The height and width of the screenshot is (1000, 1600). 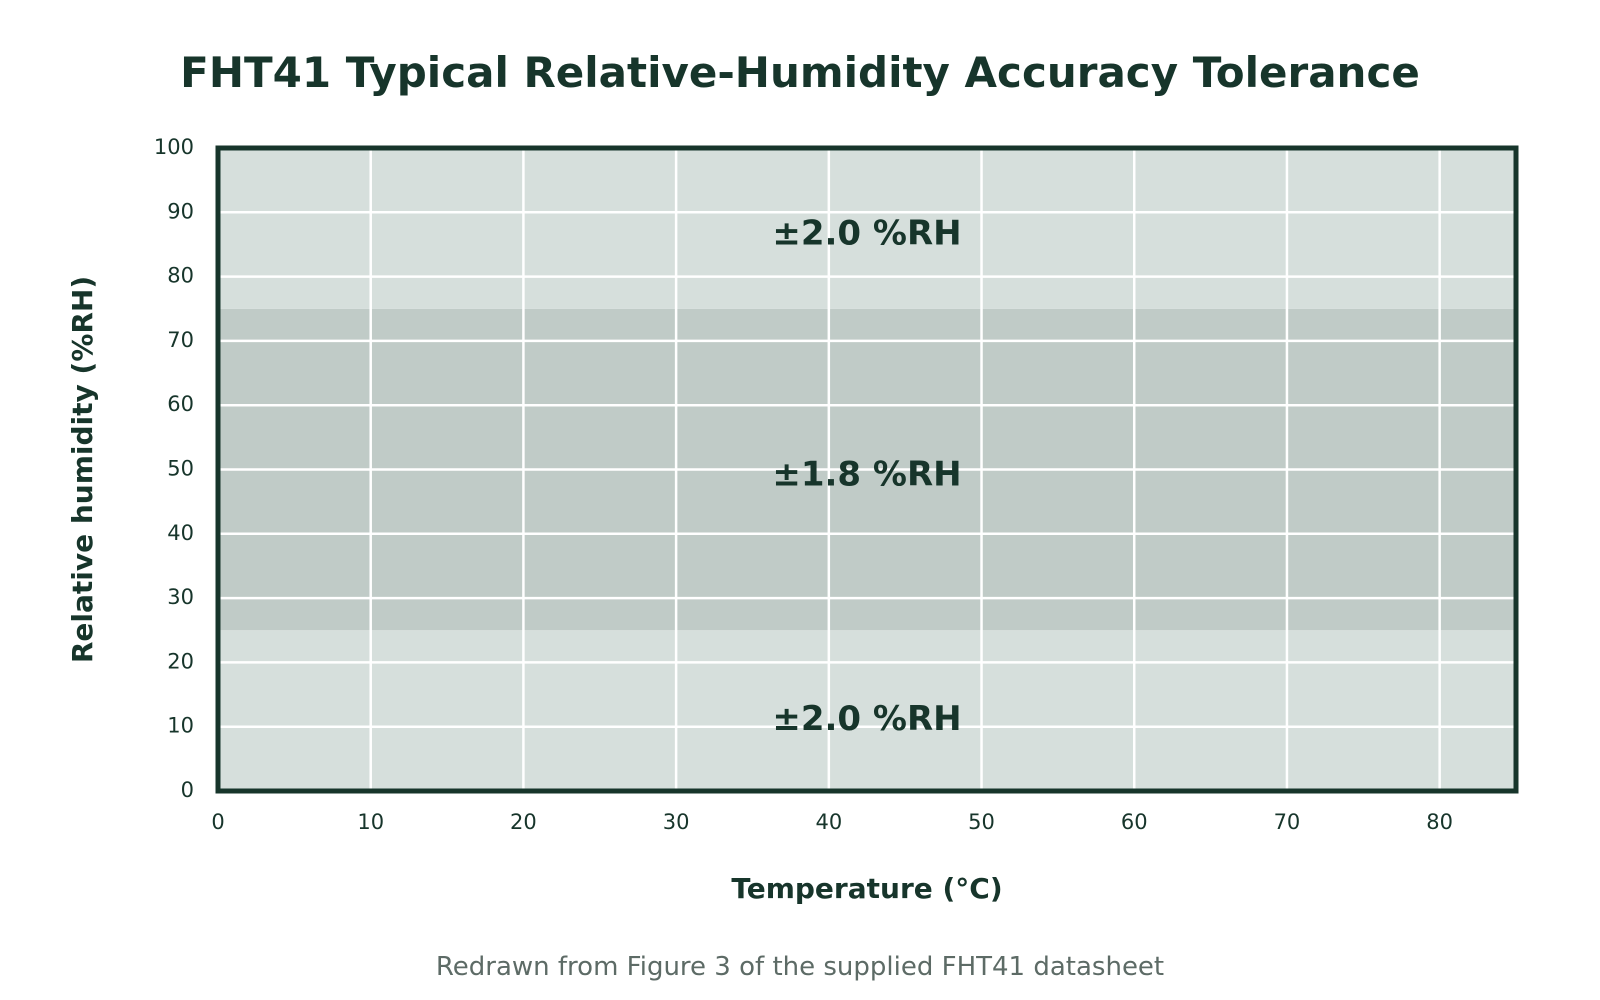 What do you see at coordinates (180, 340) in the screenshot?
I see `y-tick-label: 70` at bounding box center [180, 340].